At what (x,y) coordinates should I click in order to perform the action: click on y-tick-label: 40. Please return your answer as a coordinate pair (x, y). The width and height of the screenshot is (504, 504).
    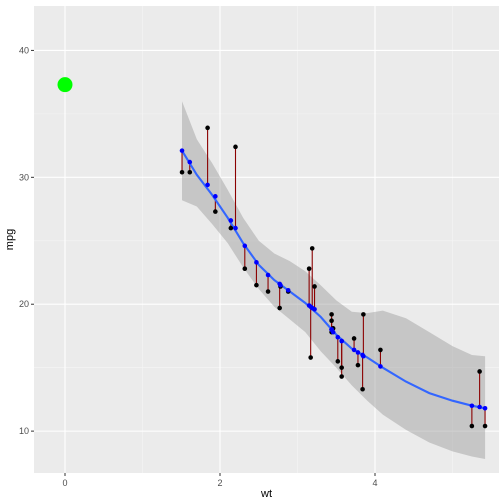
    Looking at the image, I should click on (24, 50).